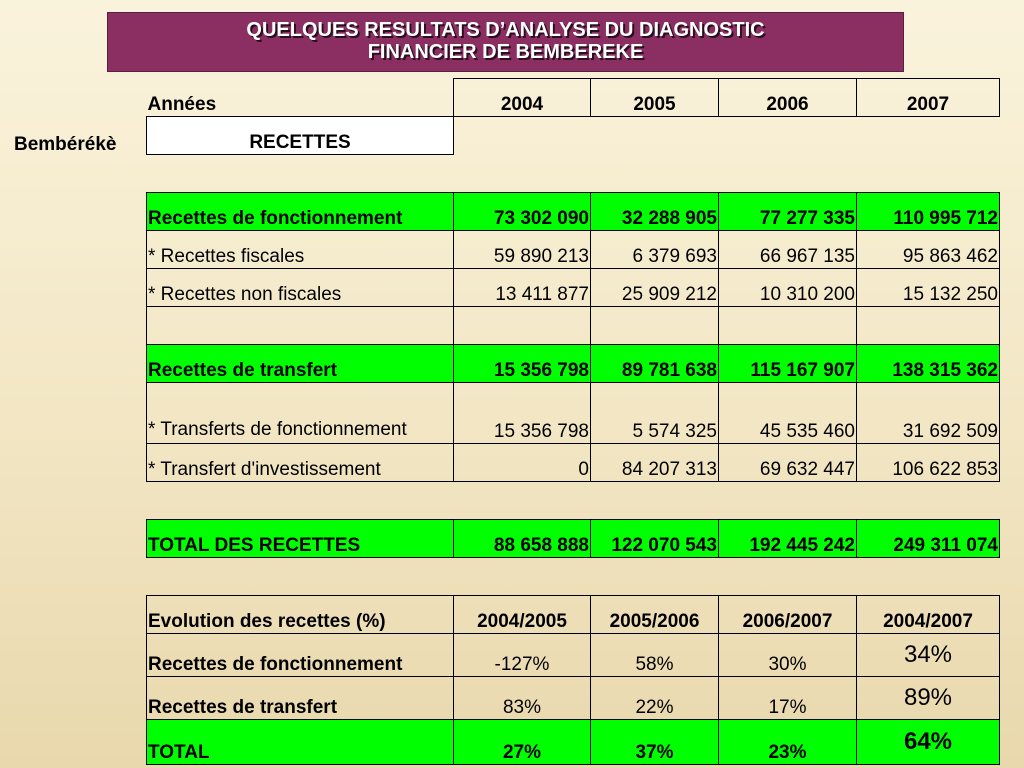 The height and width of the screenshot is (768, 1024). Describe the element at coordinates (300, 97) in the screenshot. I see `years-header-label: Années` at that location.